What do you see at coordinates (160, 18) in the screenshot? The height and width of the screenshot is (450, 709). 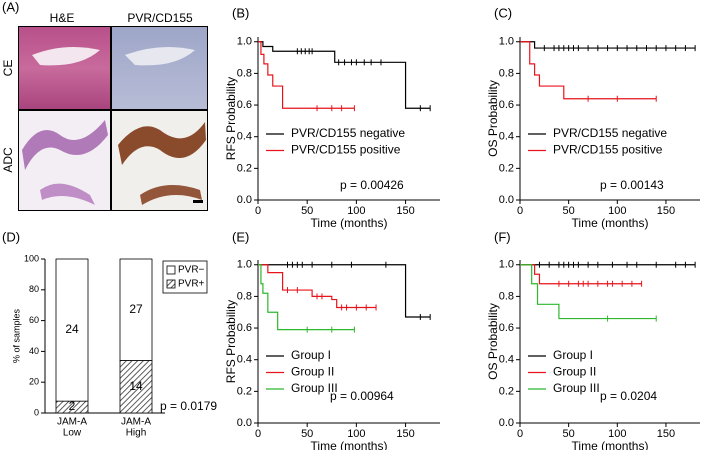 I see `column-label: PVR/CD155` at bounding box center [160, 18].